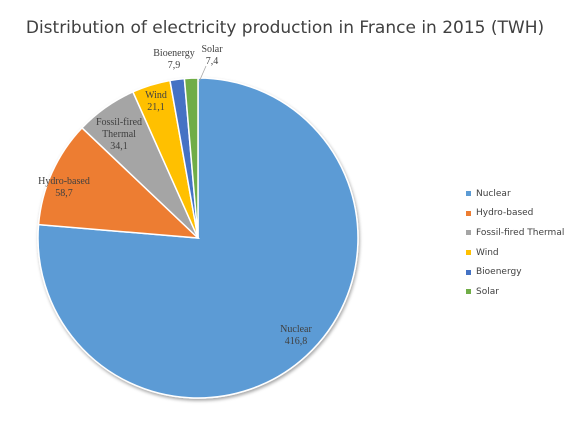 The image size is (570, 433). What do you see at coordinates (499, 272) in the screenshot?
I see `legend-label: Bioenergy` at bounding box center [499, 272].